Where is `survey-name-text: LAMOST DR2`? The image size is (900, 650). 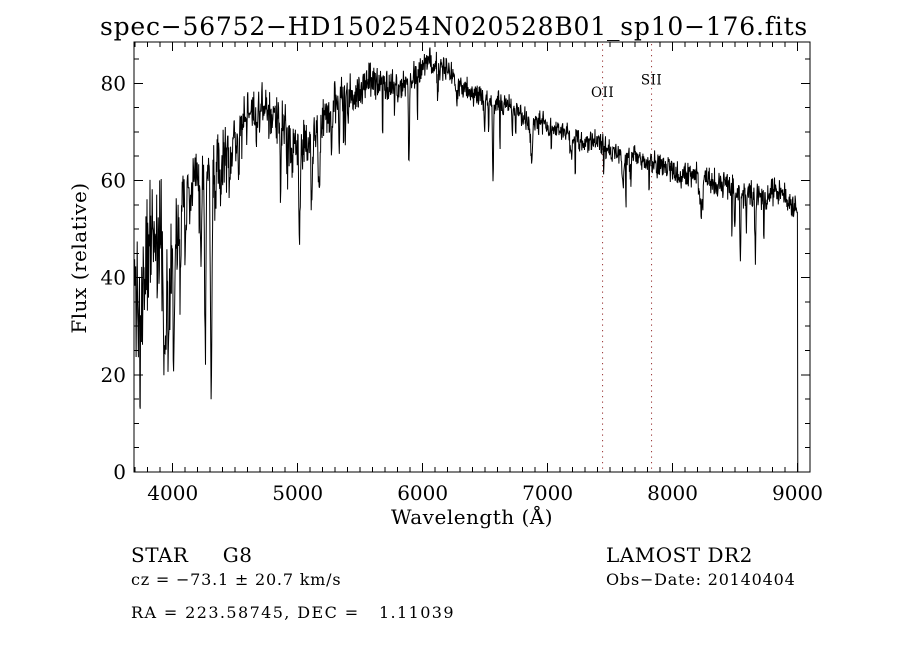 survey-name-text: LAMOST DR2 is located at coordinates (679, 555).